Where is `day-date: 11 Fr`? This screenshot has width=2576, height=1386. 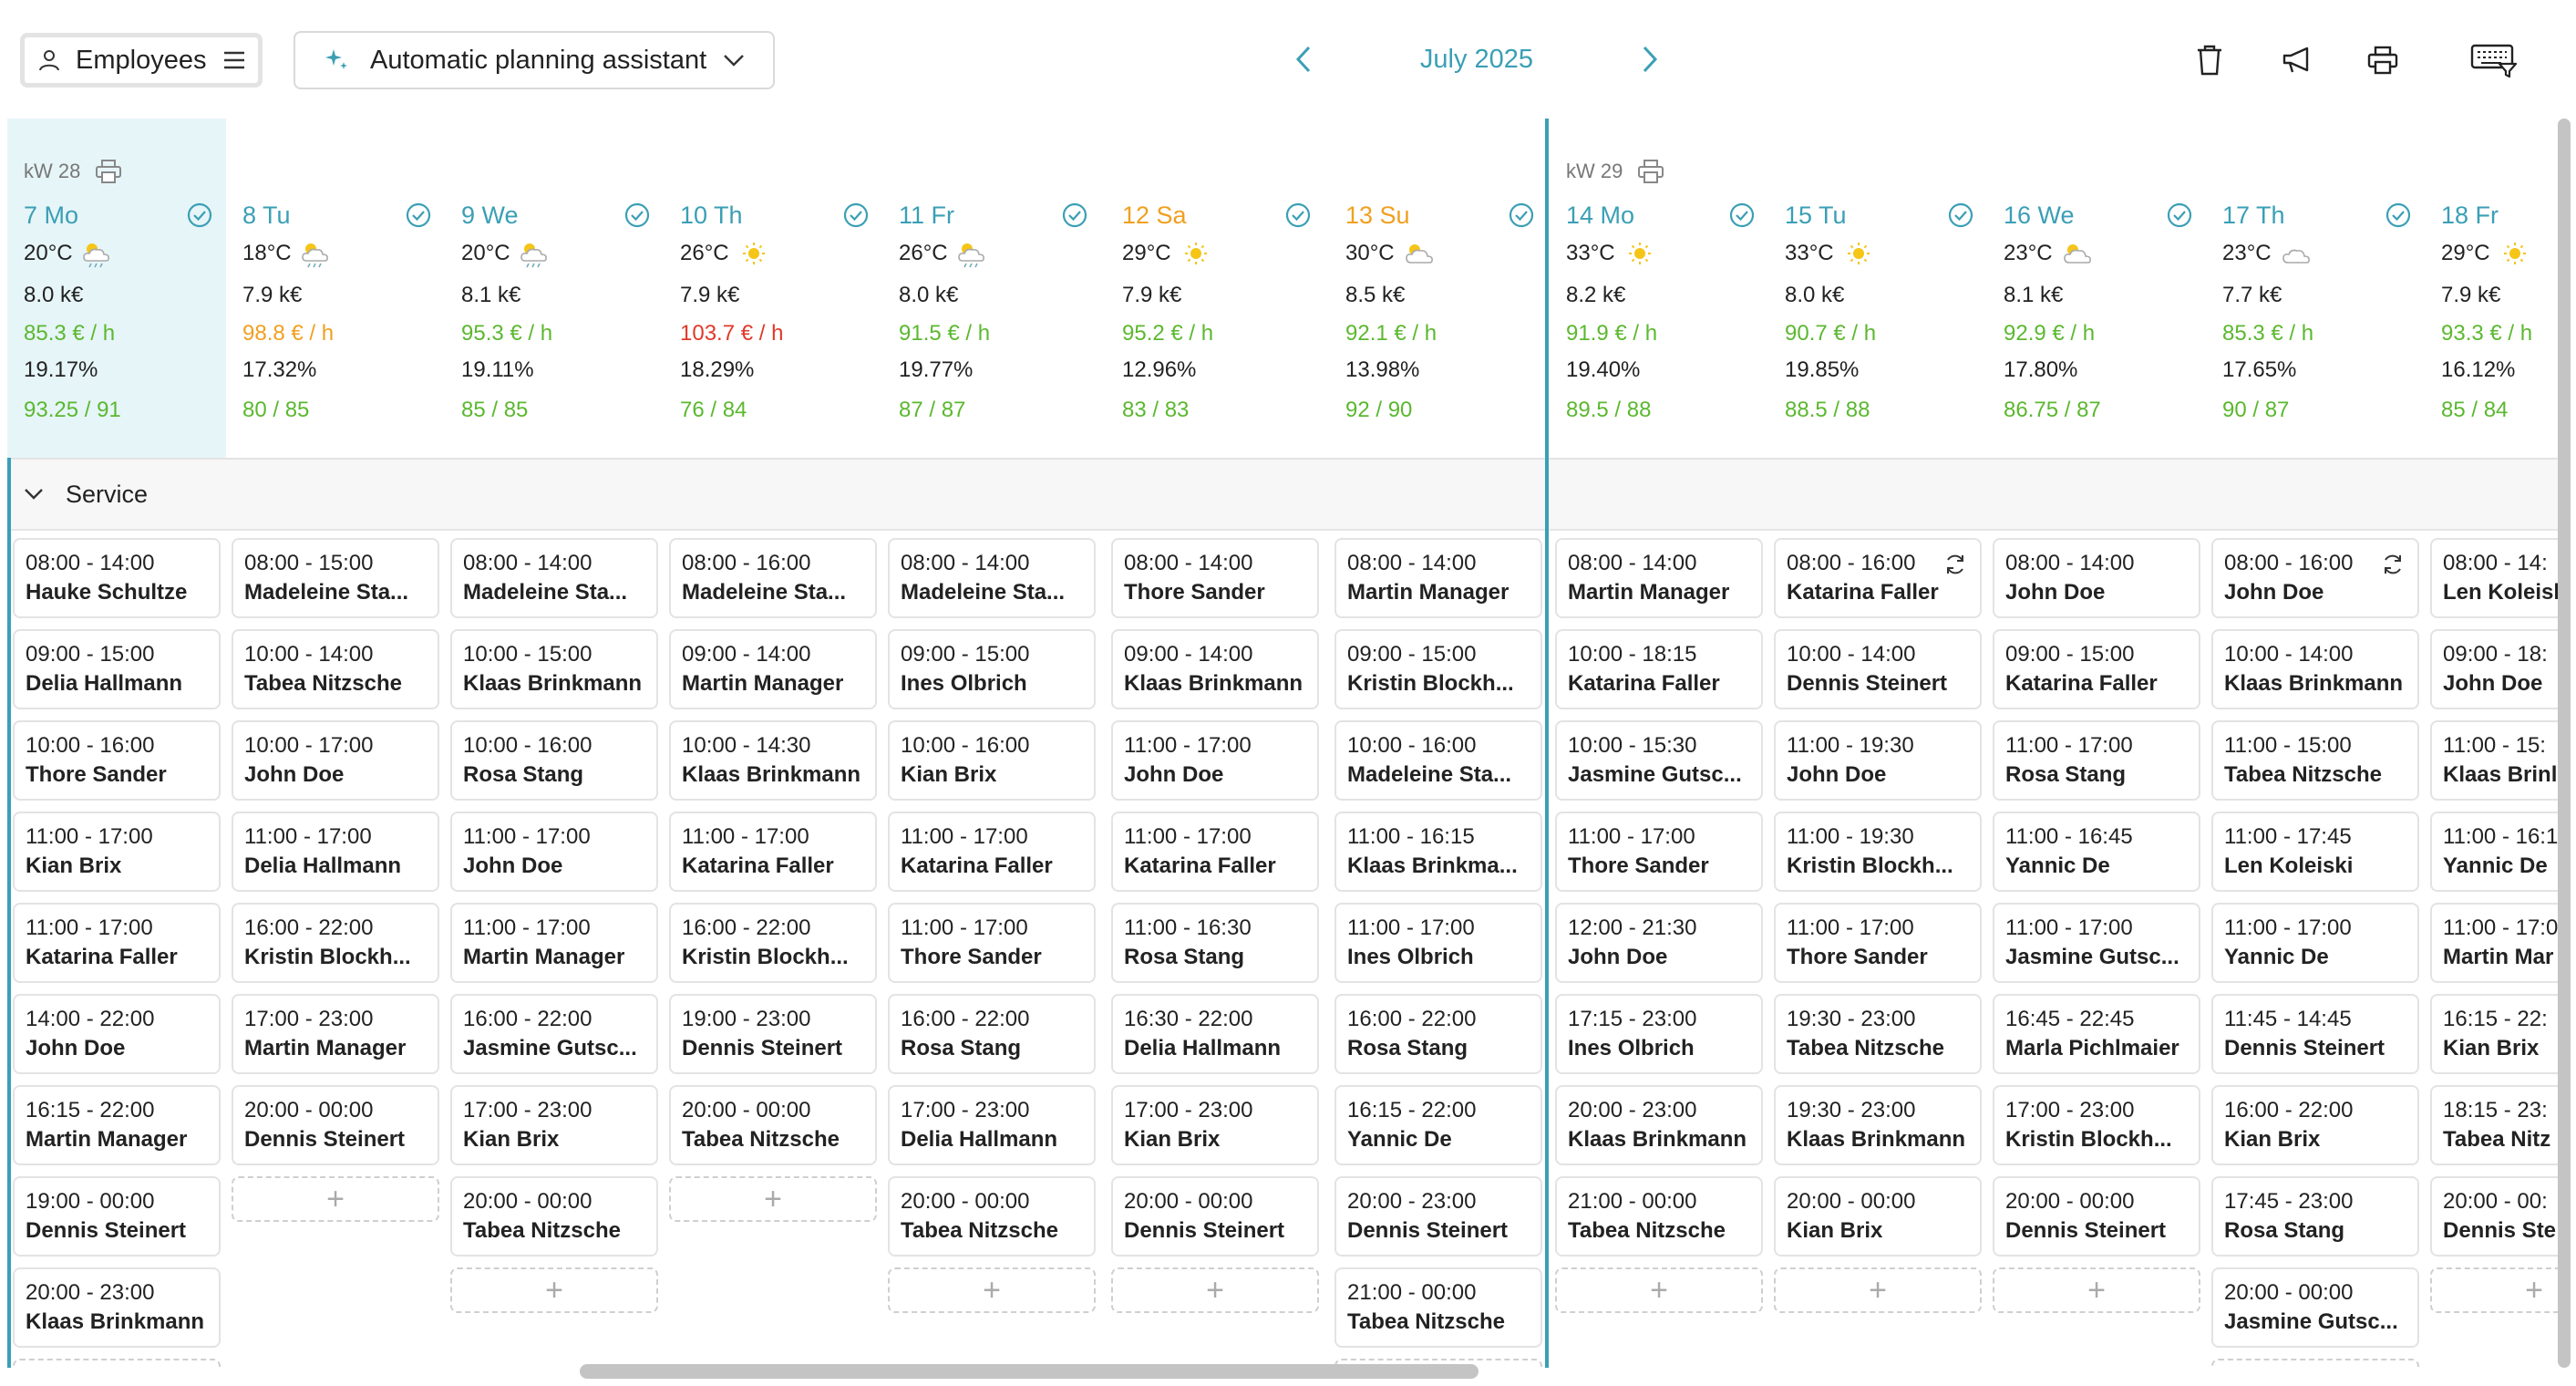
day-date: 11 Fr is located at coordinates (927, 215).